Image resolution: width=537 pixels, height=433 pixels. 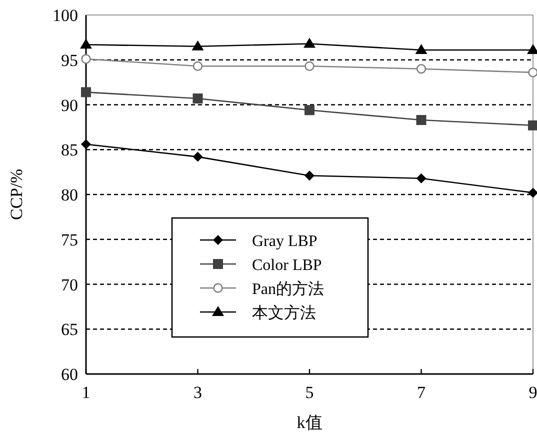 What do you see at coordinates (69, 150) in the screenshot?
I see `y-tick-label: 85` at bounding box center [69, 150].